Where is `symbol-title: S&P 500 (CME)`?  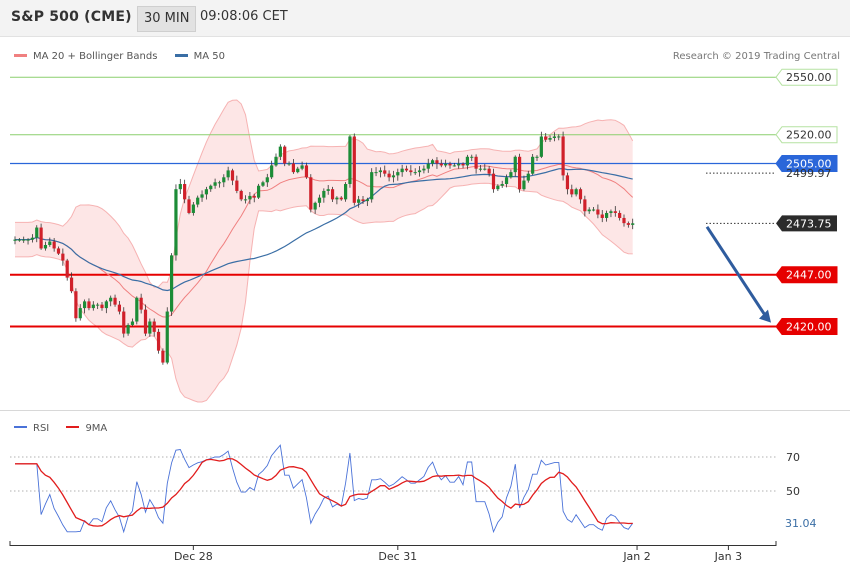 symbol-title: S&P 500 (CME) is located at coordinates (71, 17).